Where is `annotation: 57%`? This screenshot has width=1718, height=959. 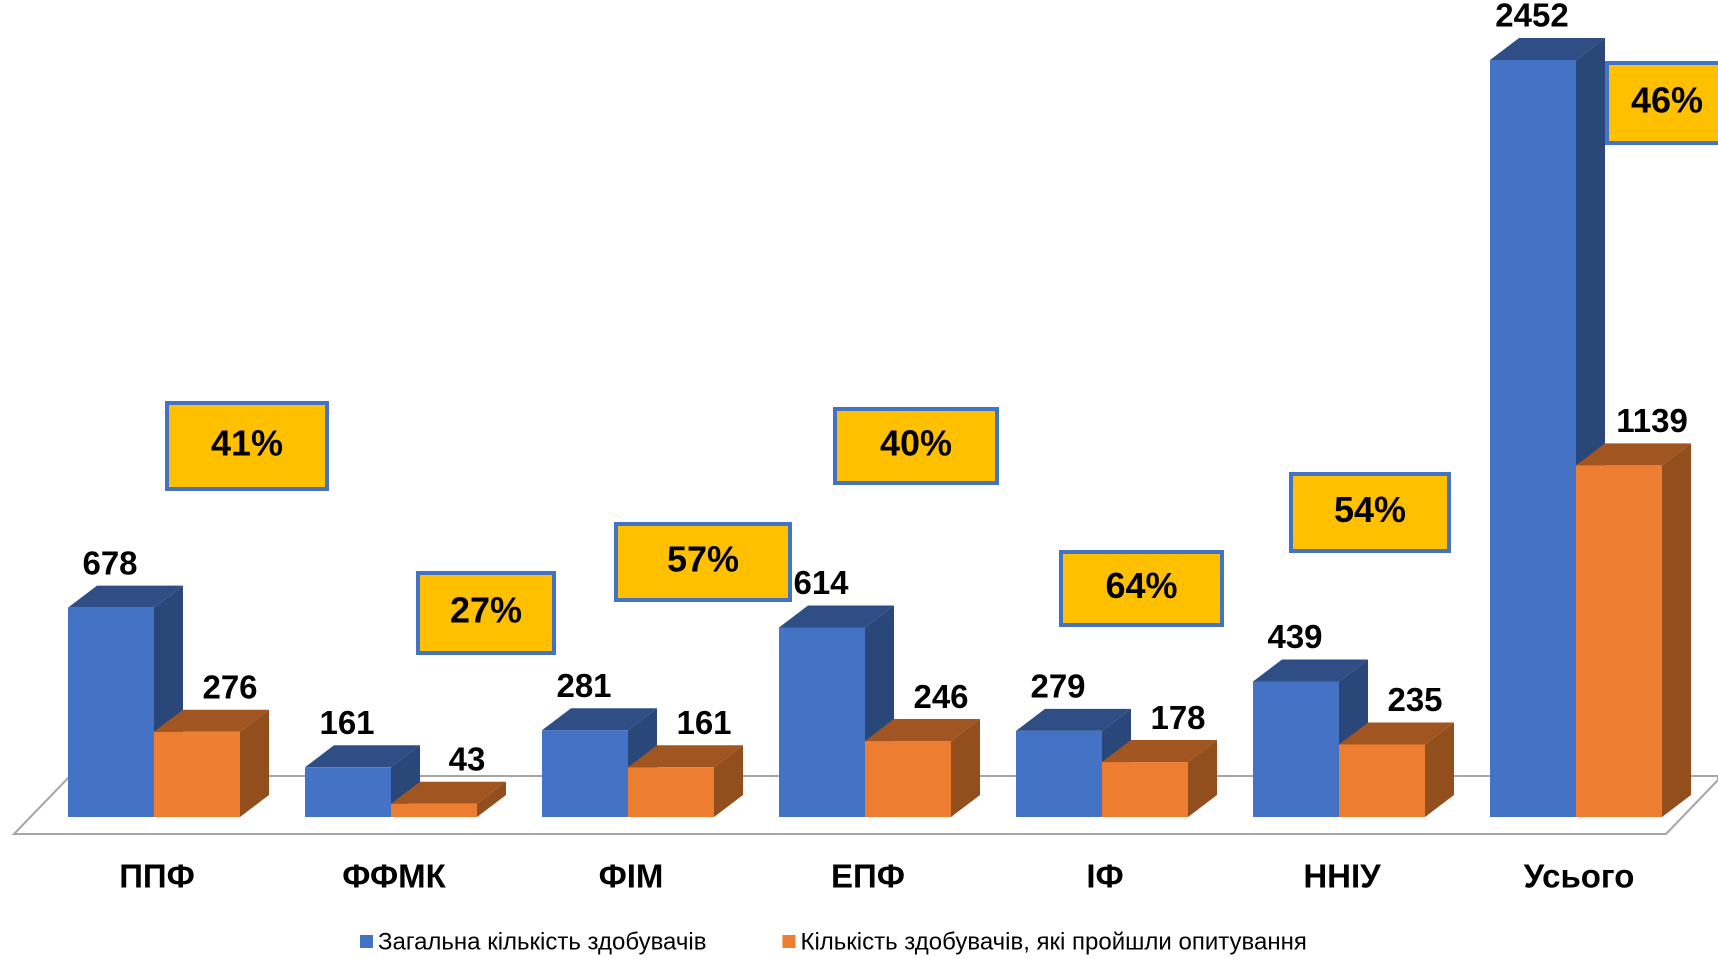 annotation: 57% is located at coordinates (703, 559).